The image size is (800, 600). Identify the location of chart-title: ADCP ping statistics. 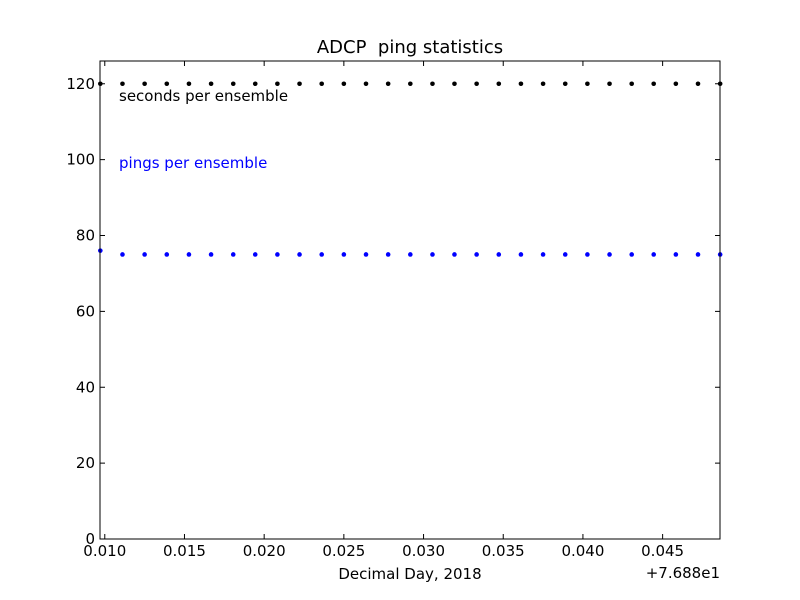
(410, 47).